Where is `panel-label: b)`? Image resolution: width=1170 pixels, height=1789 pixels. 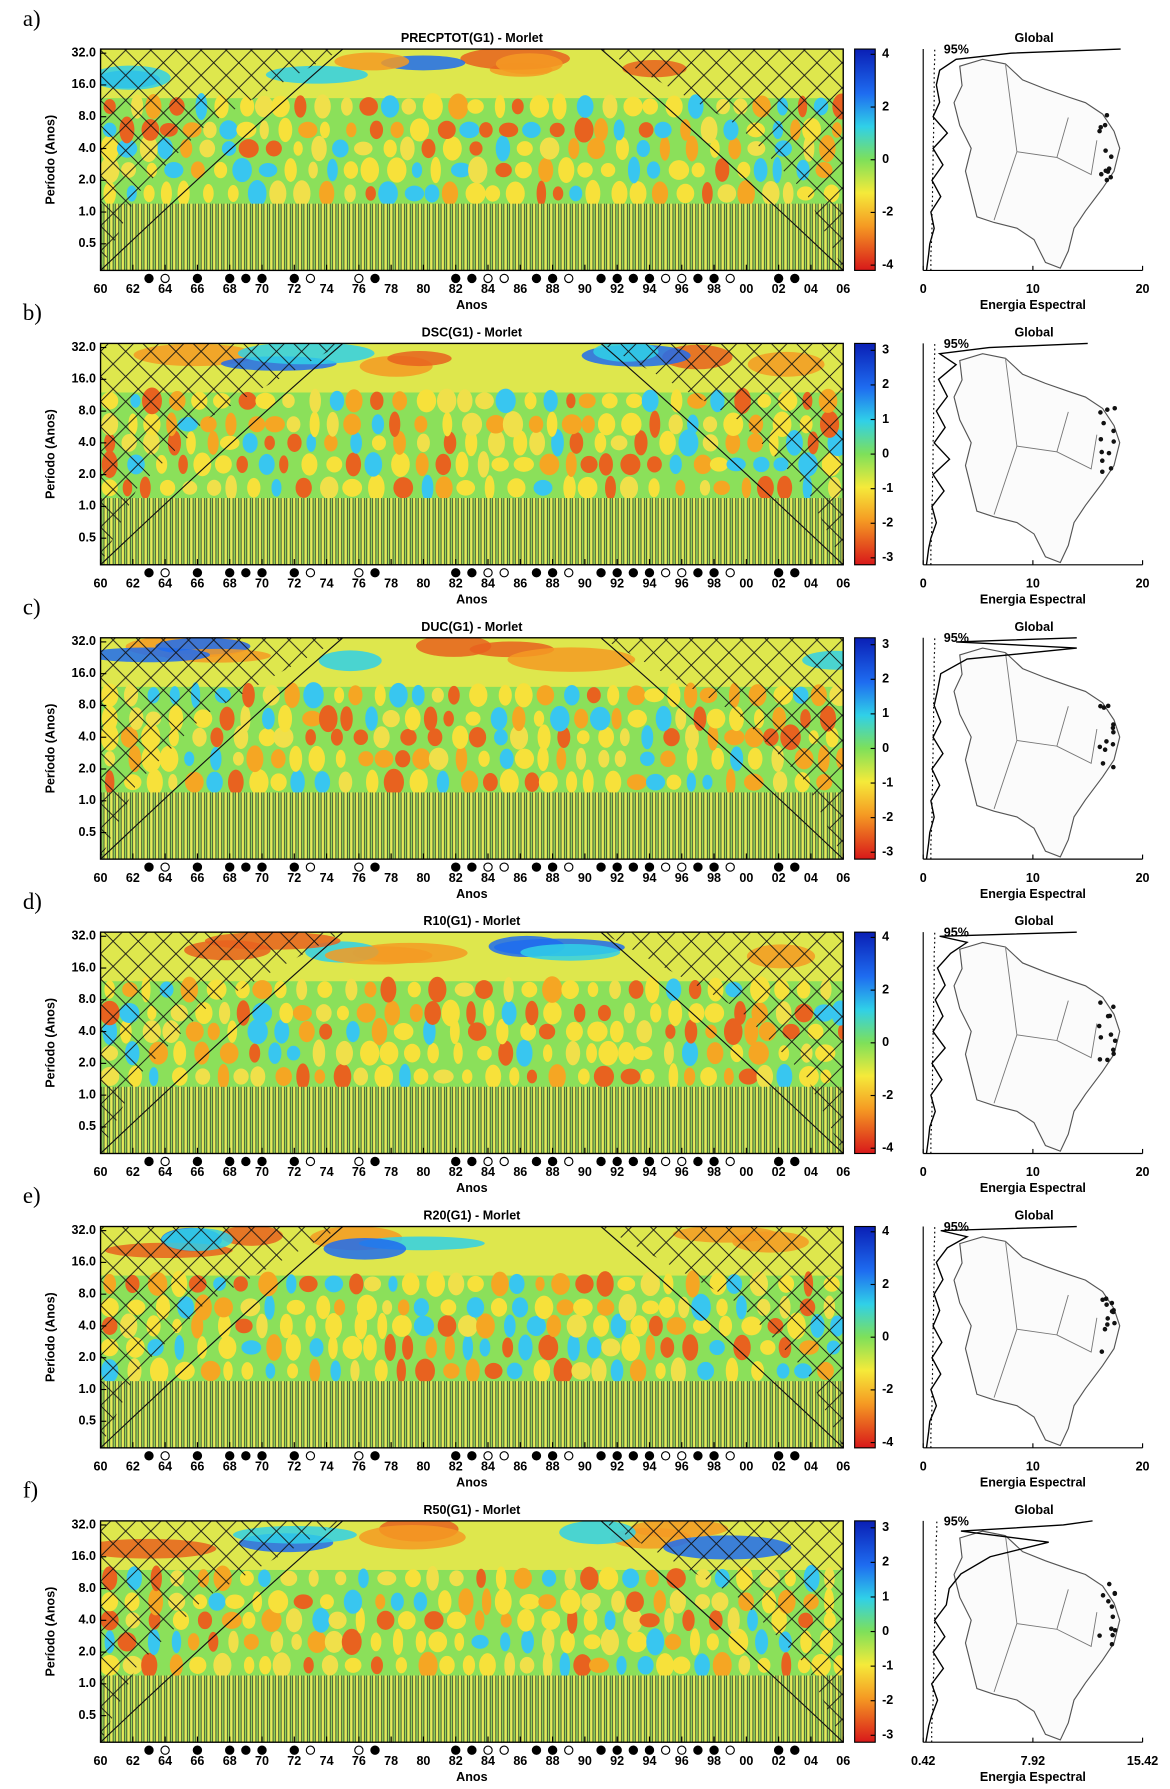
panel-label: b) is located at coordinates (32, 312).